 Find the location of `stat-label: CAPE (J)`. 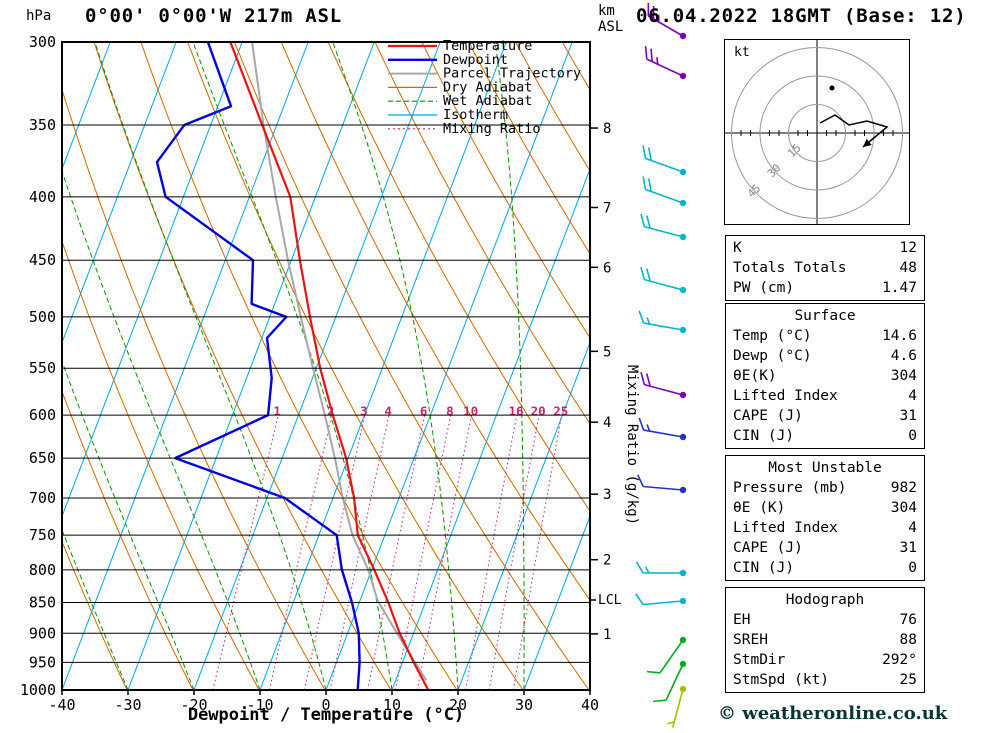

stat-label: CAPE (J) is located at coordinates (768, 416).